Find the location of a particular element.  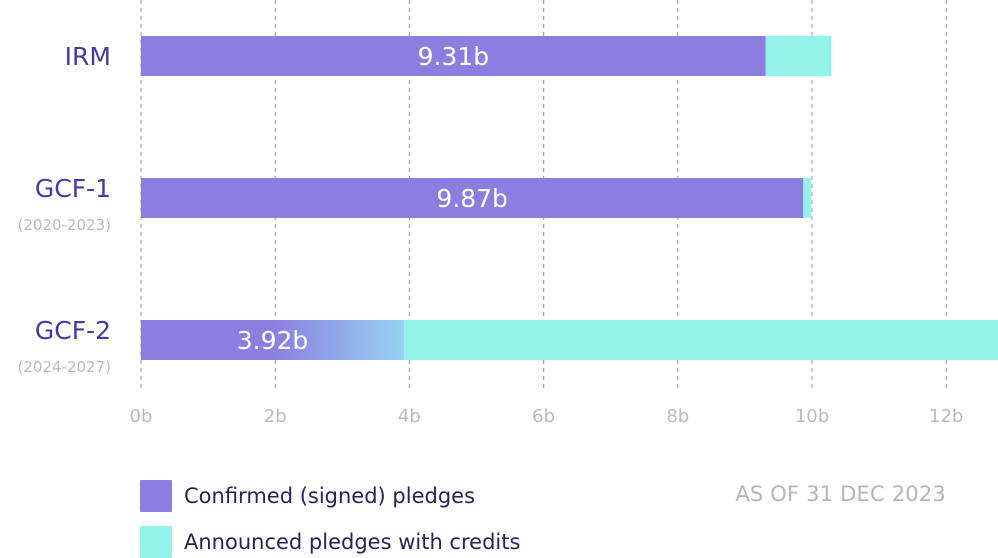

legend-item-confirmed: Confirmed (signed) pledges is located at coordinates (307, 496).